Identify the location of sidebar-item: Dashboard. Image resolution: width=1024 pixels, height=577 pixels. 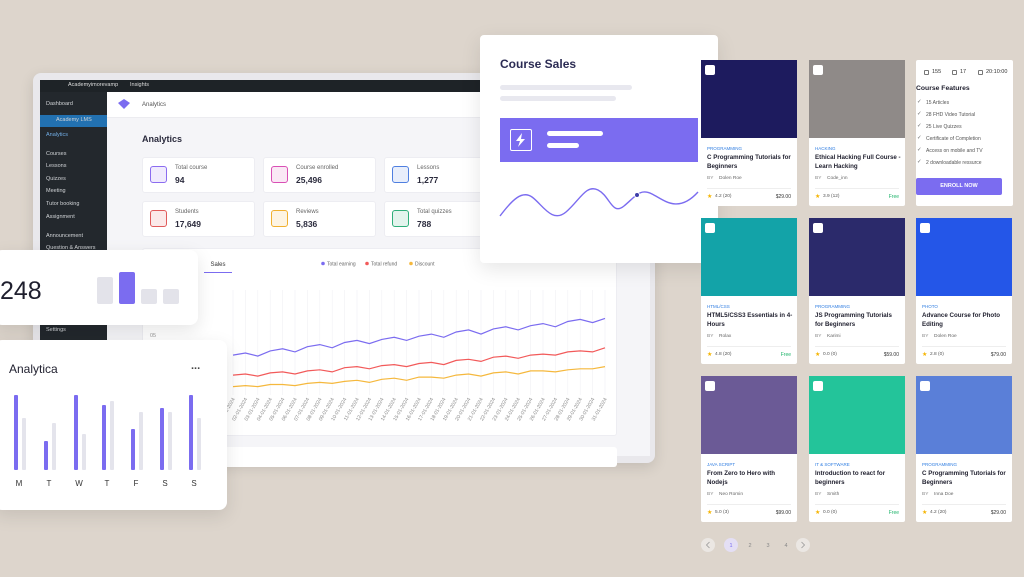
(59, 104).